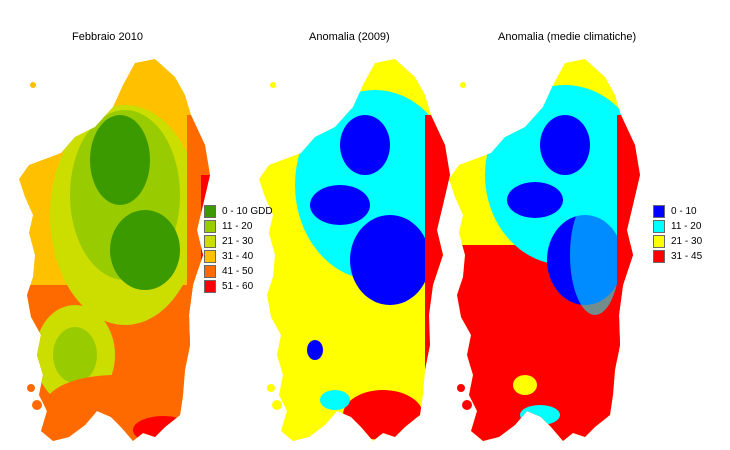 The image size is (730, 450). I want to click on legend-item: 0 - 10 GDD, so click(238, 211).